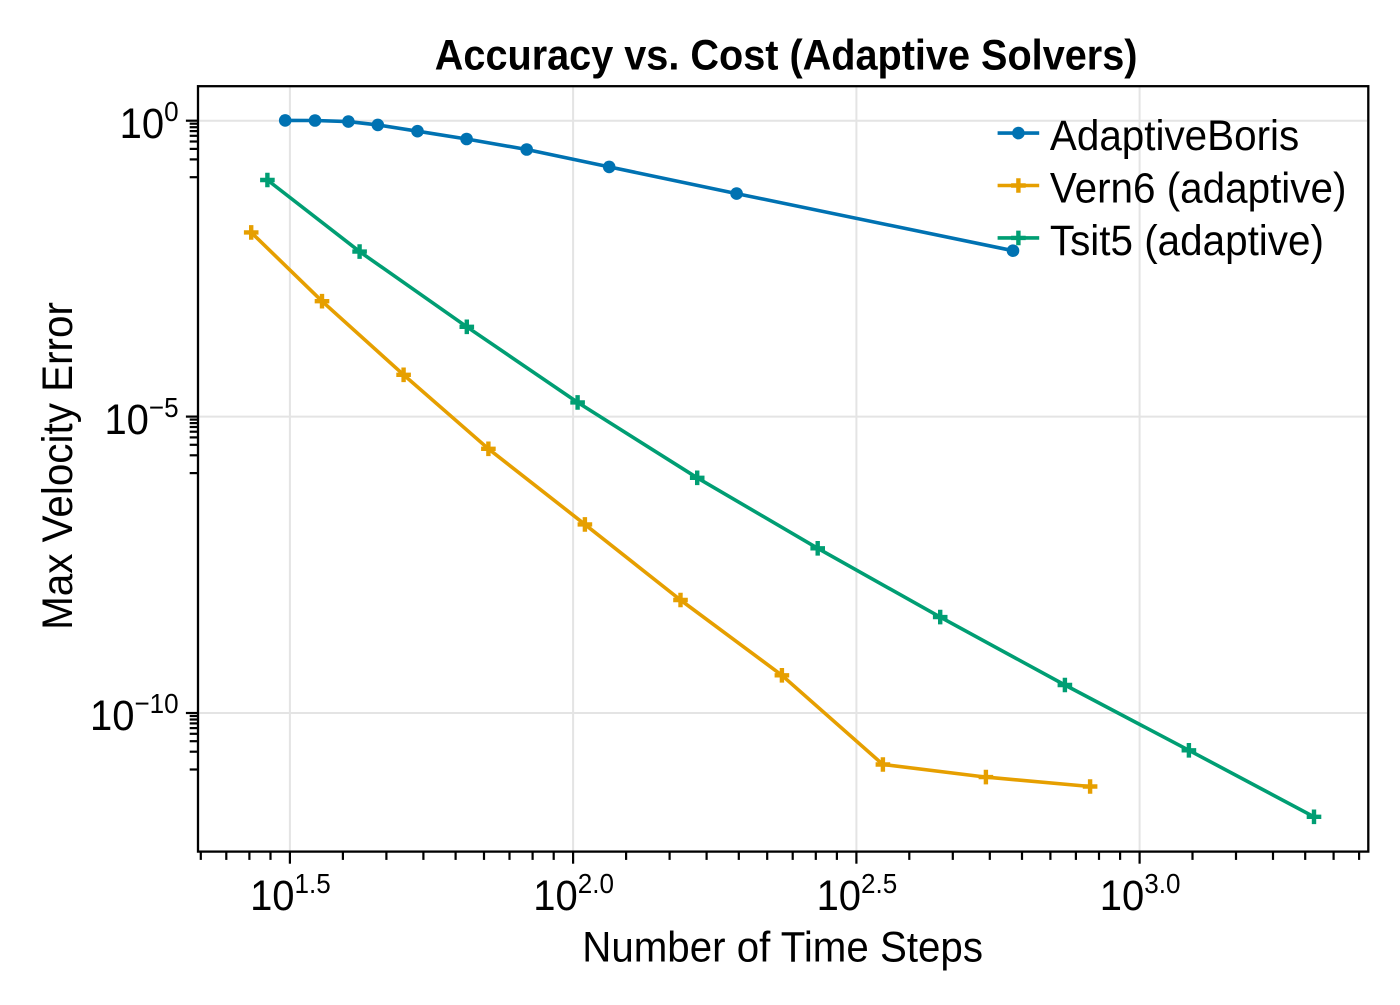  Describe the element at coordinates (786, 55) in the screenshot. I see `svg-text:Accuracy vs. Cost (Adaptive So: Accuracy vs. Cost (Adaptive Solvers)` at that location.